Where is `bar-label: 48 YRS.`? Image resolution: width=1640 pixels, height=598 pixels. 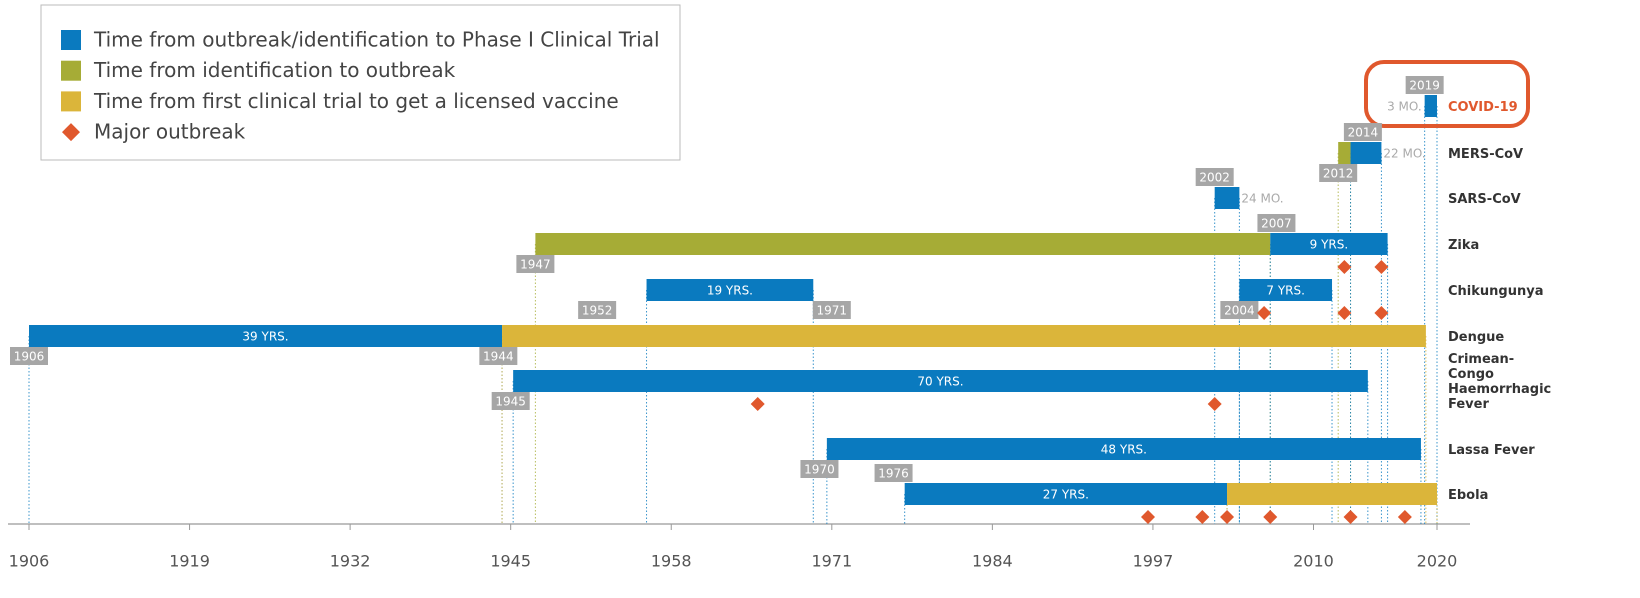 bar-label: 48 YRS. is located at coordinates (1124, 450).